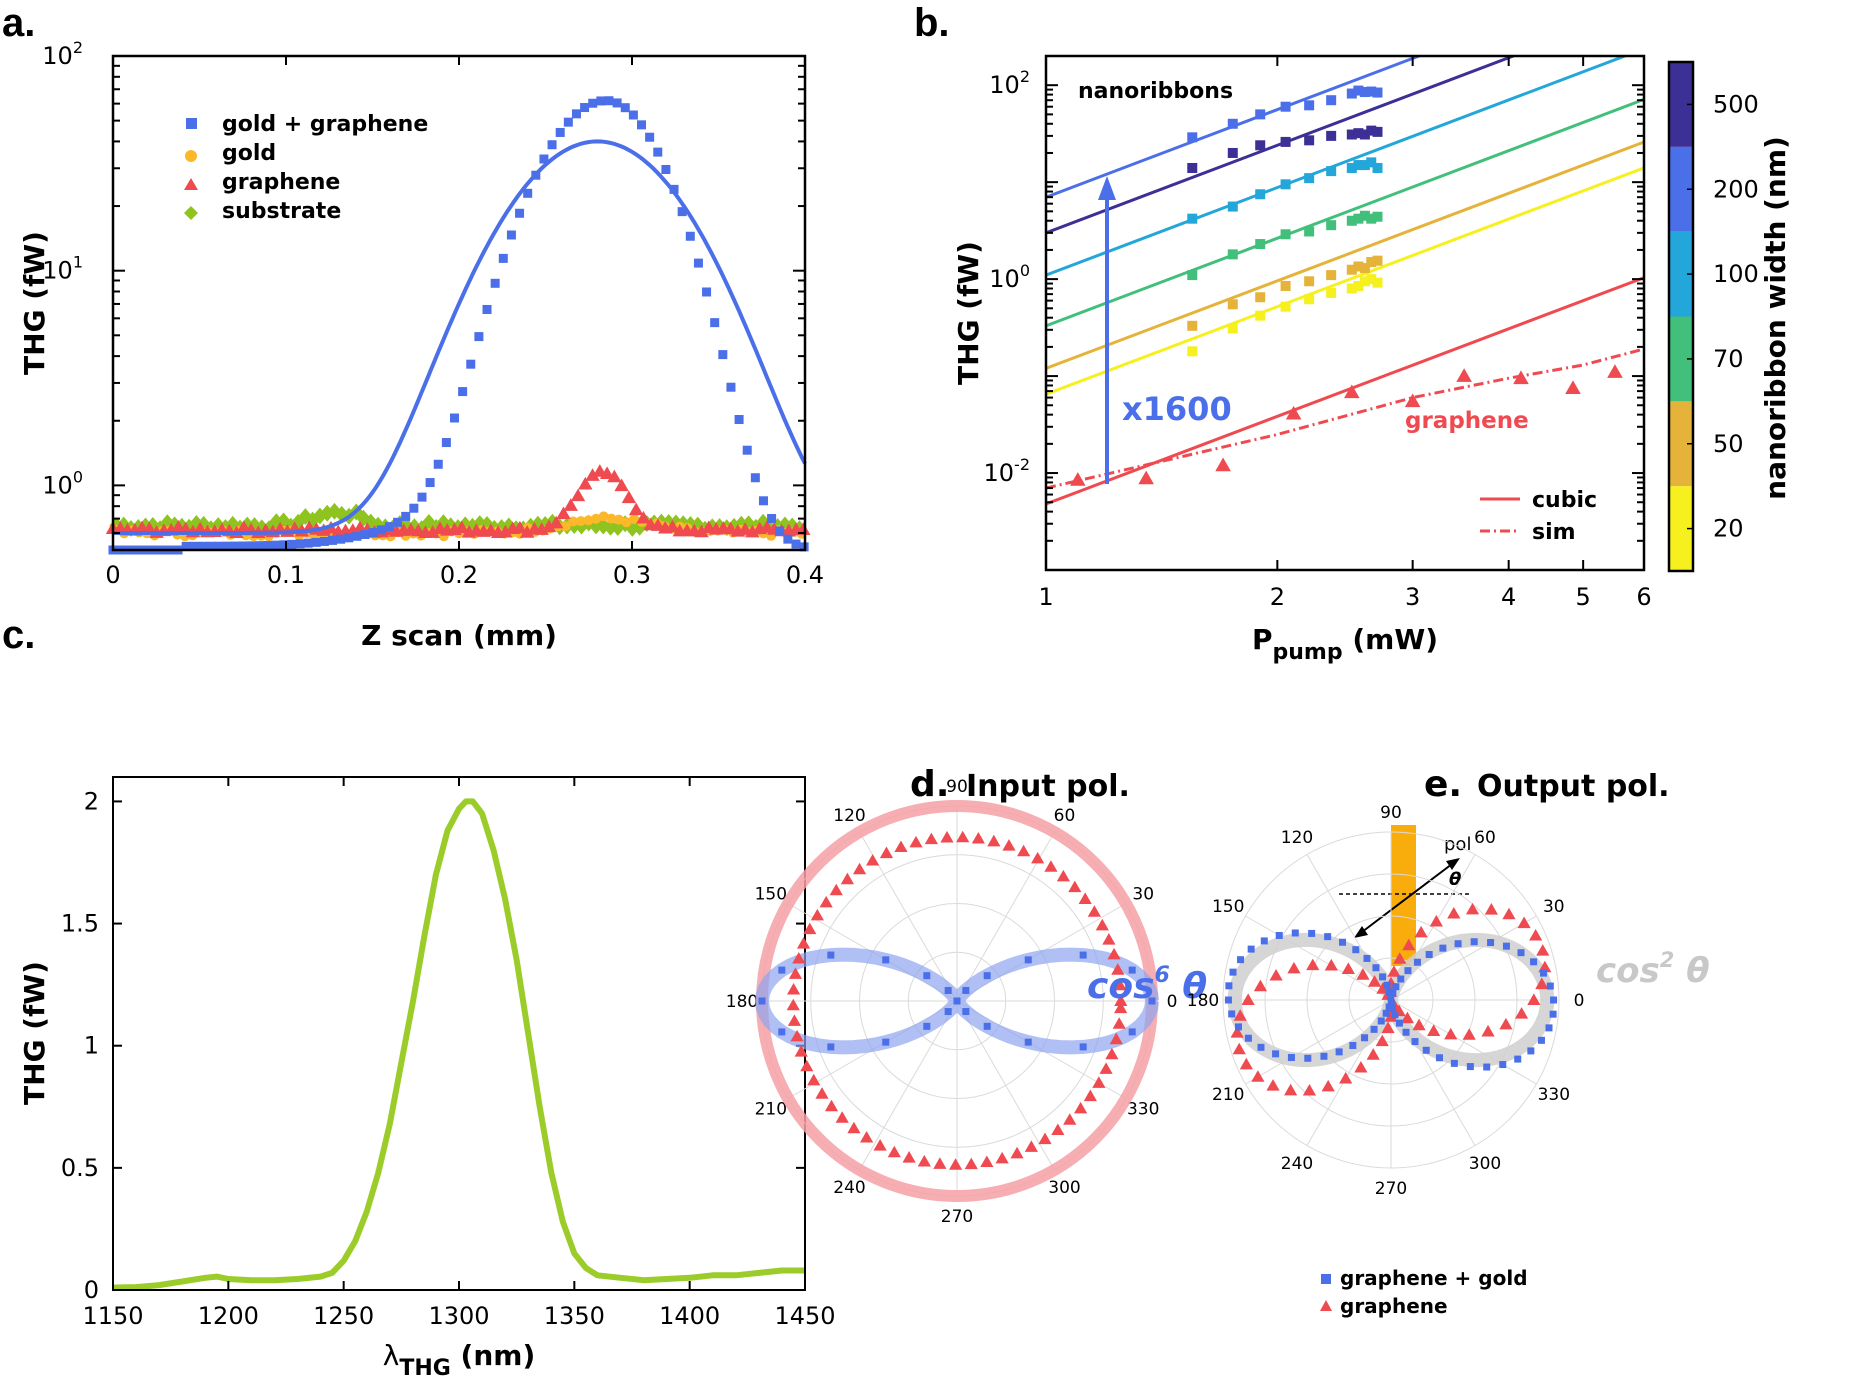  I want to click on chart-b-frame, so click(1345, 313).